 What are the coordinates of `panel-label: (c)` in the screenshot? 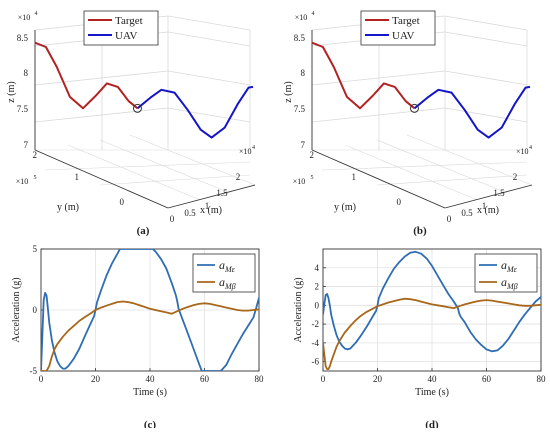 It's located at (150, 423).